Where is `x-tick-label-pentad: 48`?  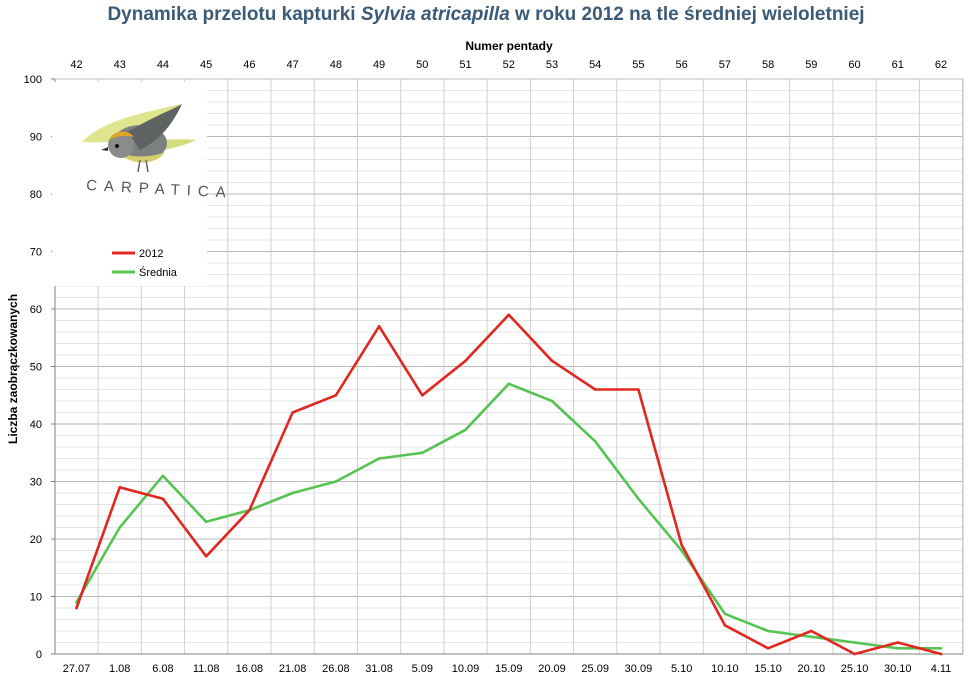 x-tick-label-pentad: 48 is located at coordinates (336, 65).